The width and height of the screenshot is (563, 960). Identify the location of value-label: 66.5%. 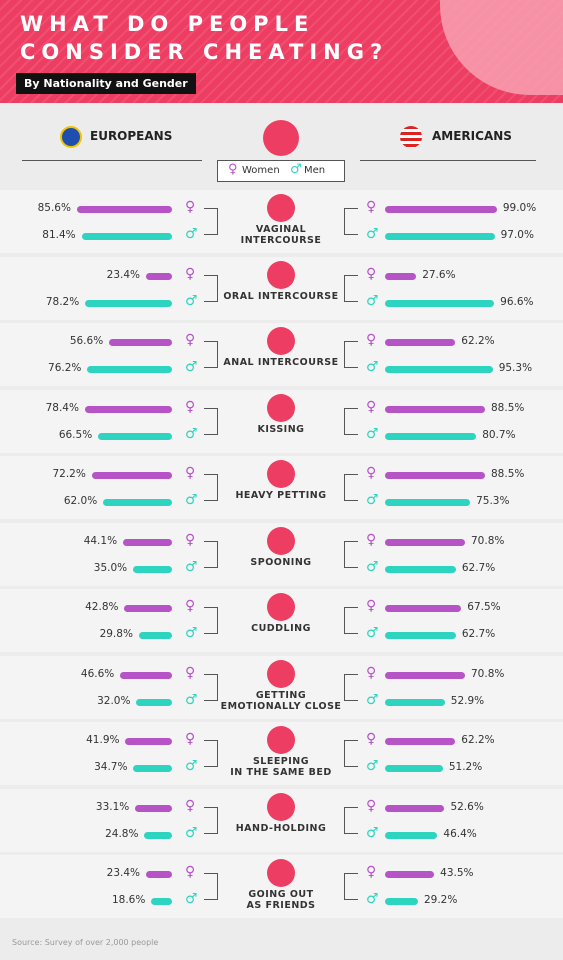
(75, 434).